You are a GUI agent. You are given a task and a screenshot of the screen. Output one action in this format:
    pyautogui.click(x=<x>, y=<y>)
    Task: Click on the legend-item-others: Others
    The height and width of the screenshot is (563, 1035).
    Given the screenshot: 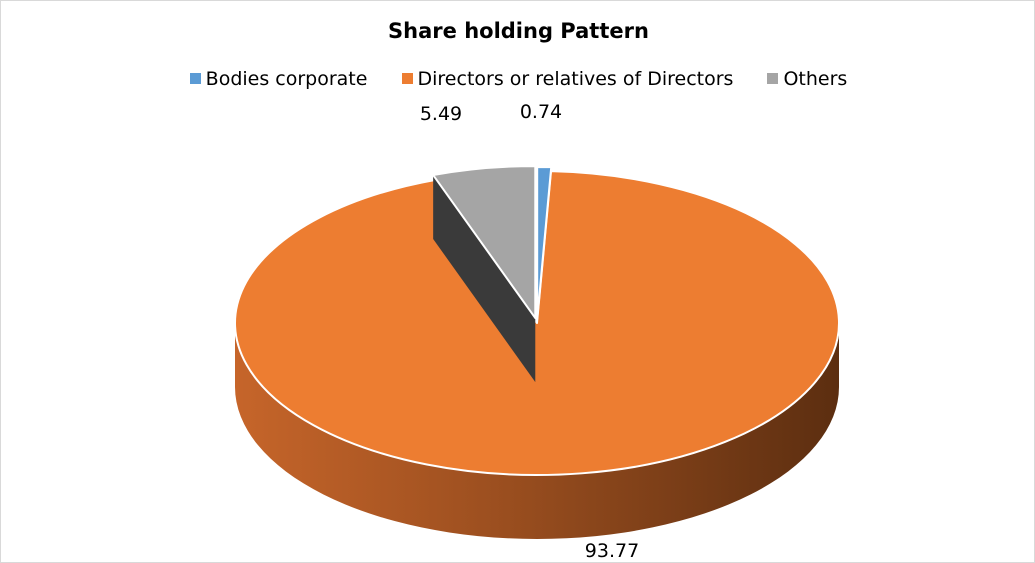 What is the action you would take?
    pyautogui.click(x=807, y=79)
    